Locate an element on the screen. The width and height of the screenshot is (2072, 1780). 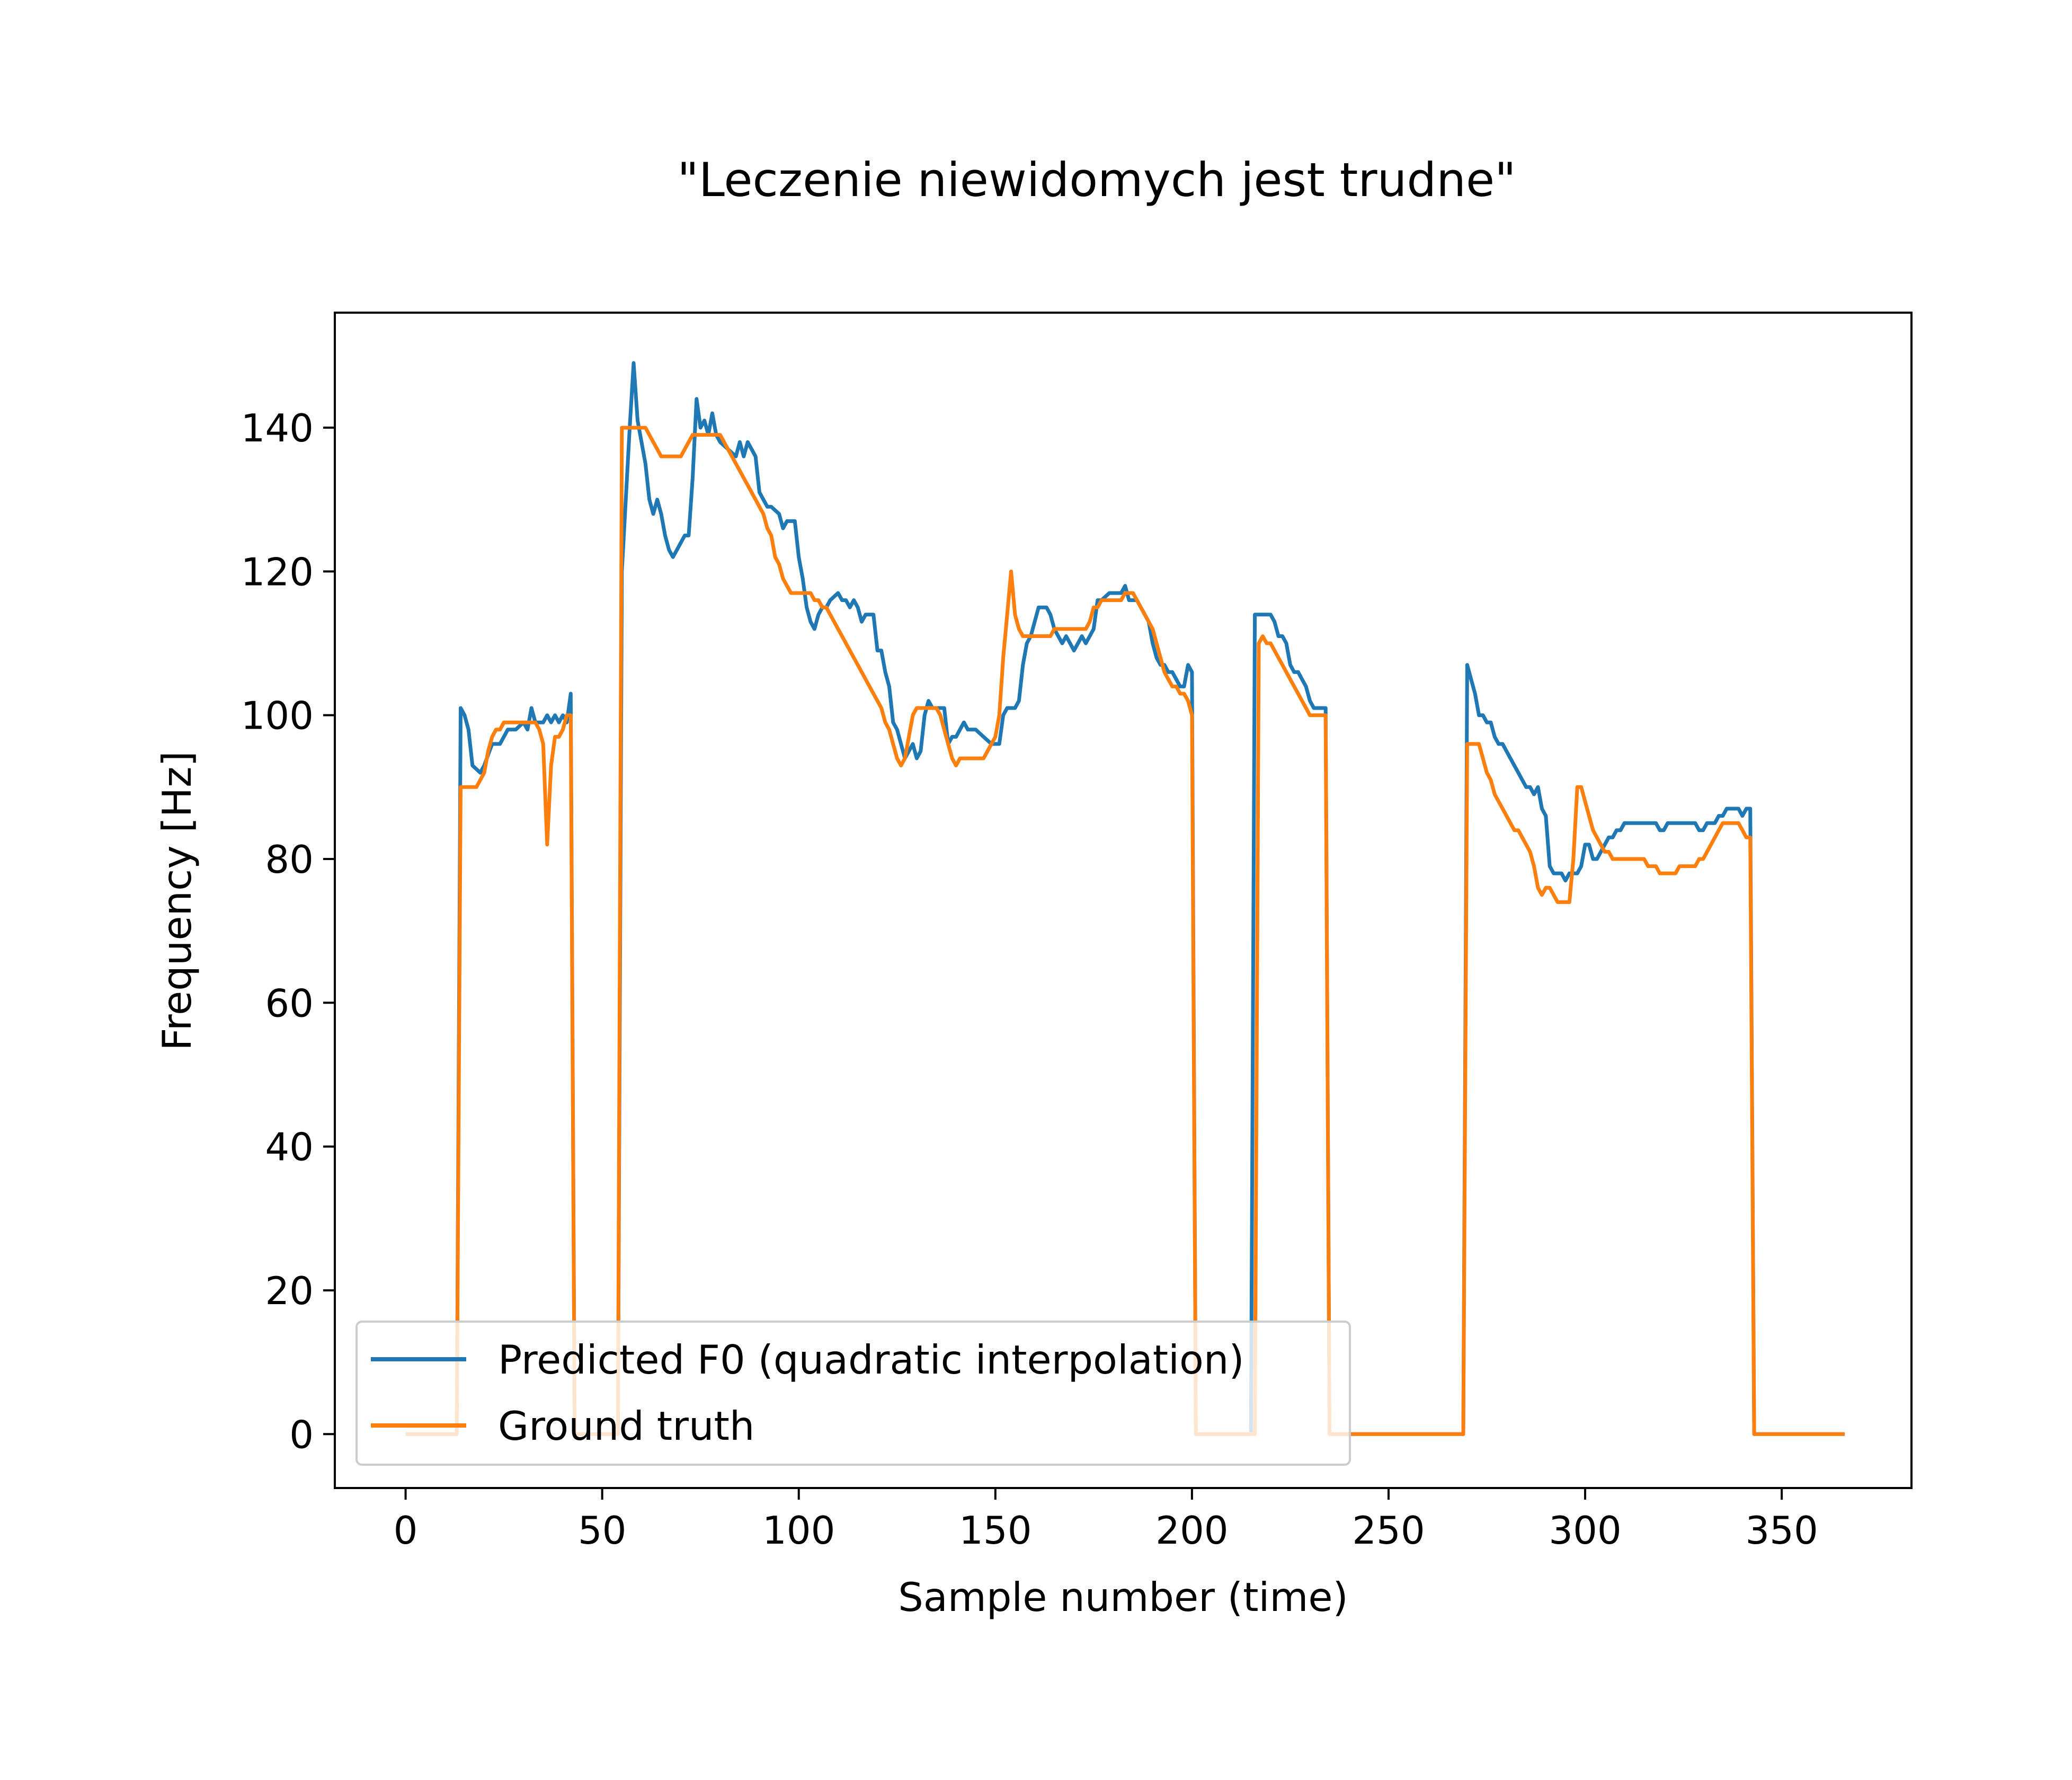
y-tick-label: 140 is located at coordinates (277, 428).